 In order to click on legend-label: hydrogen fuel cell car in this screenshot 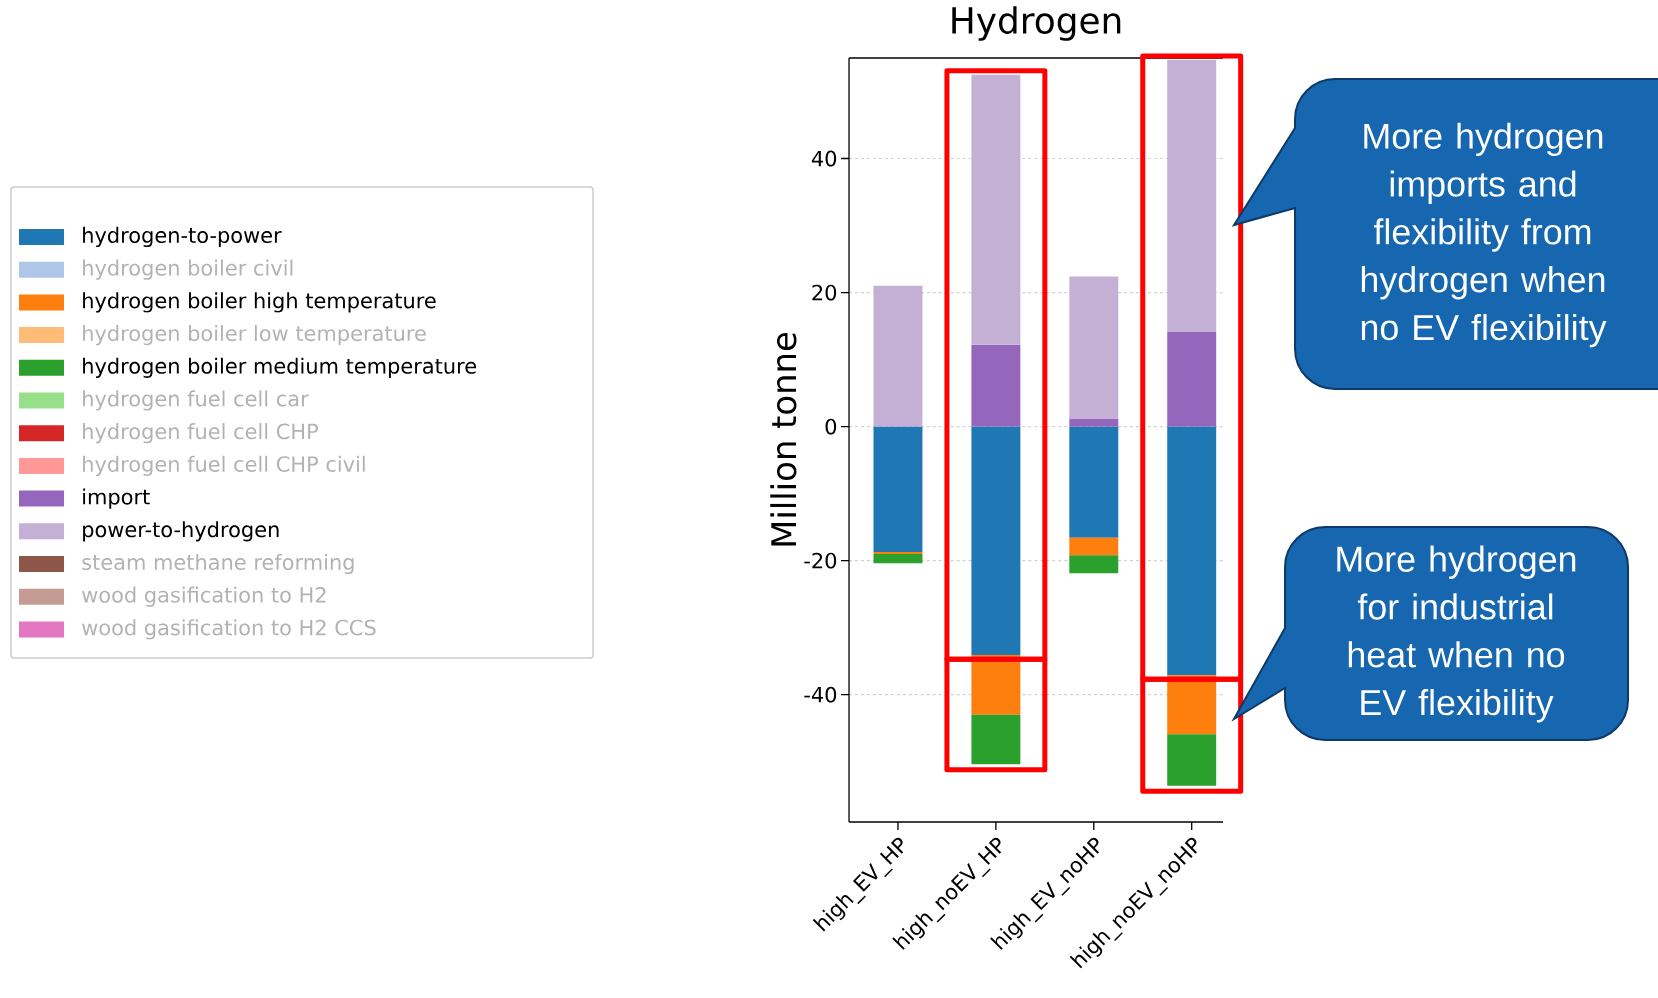, I will do `click(196, 400)`.